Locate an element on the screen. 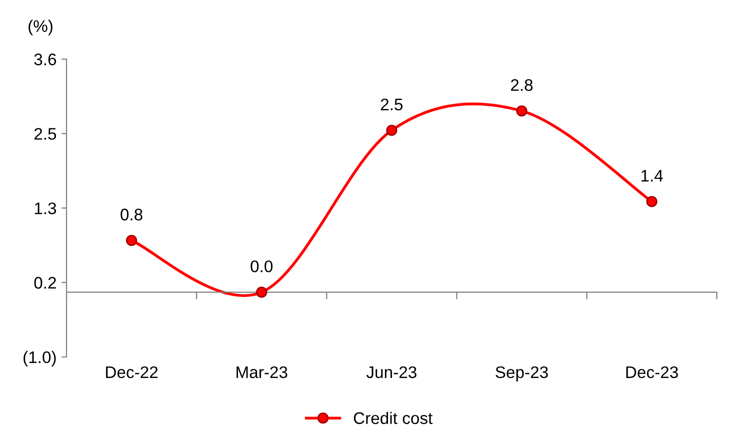 Image resolution: width=739 pixels, height=438 pixels. legend-label: Credit cost is located at coordinates (393, 418).